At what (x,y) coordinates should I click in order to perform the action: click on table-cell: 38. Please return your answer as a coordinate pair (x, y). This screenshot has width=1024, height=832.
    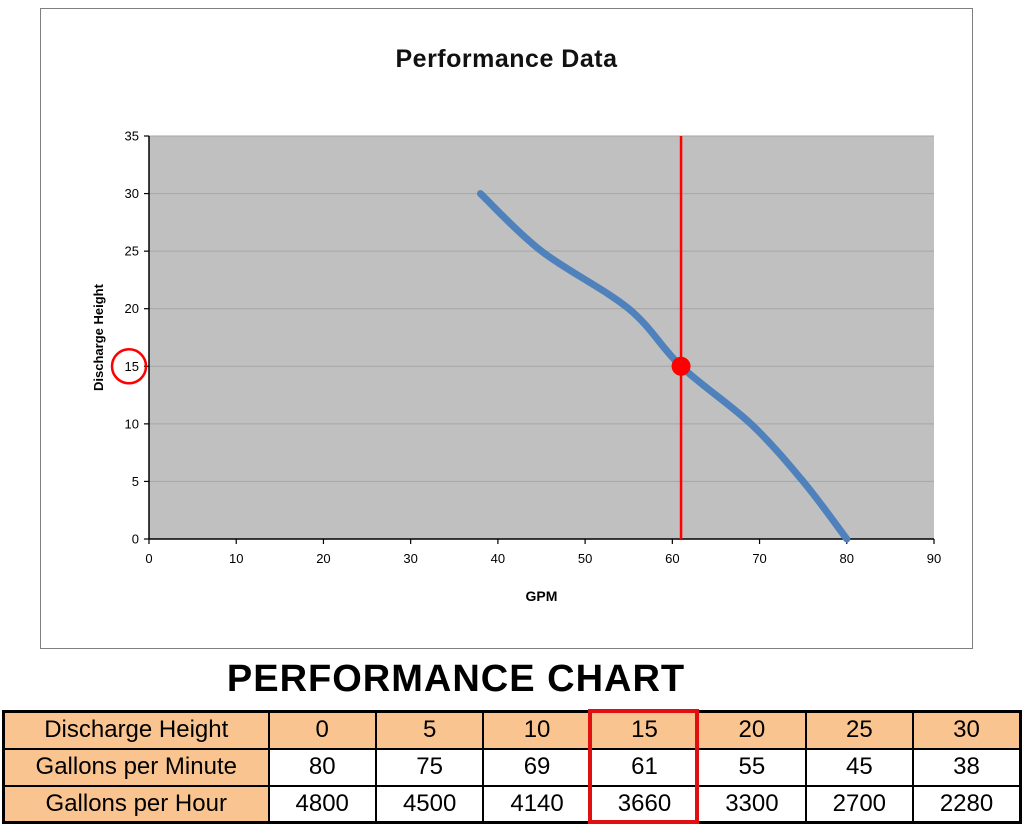
    Looking at the image, I should click on (967, 767).